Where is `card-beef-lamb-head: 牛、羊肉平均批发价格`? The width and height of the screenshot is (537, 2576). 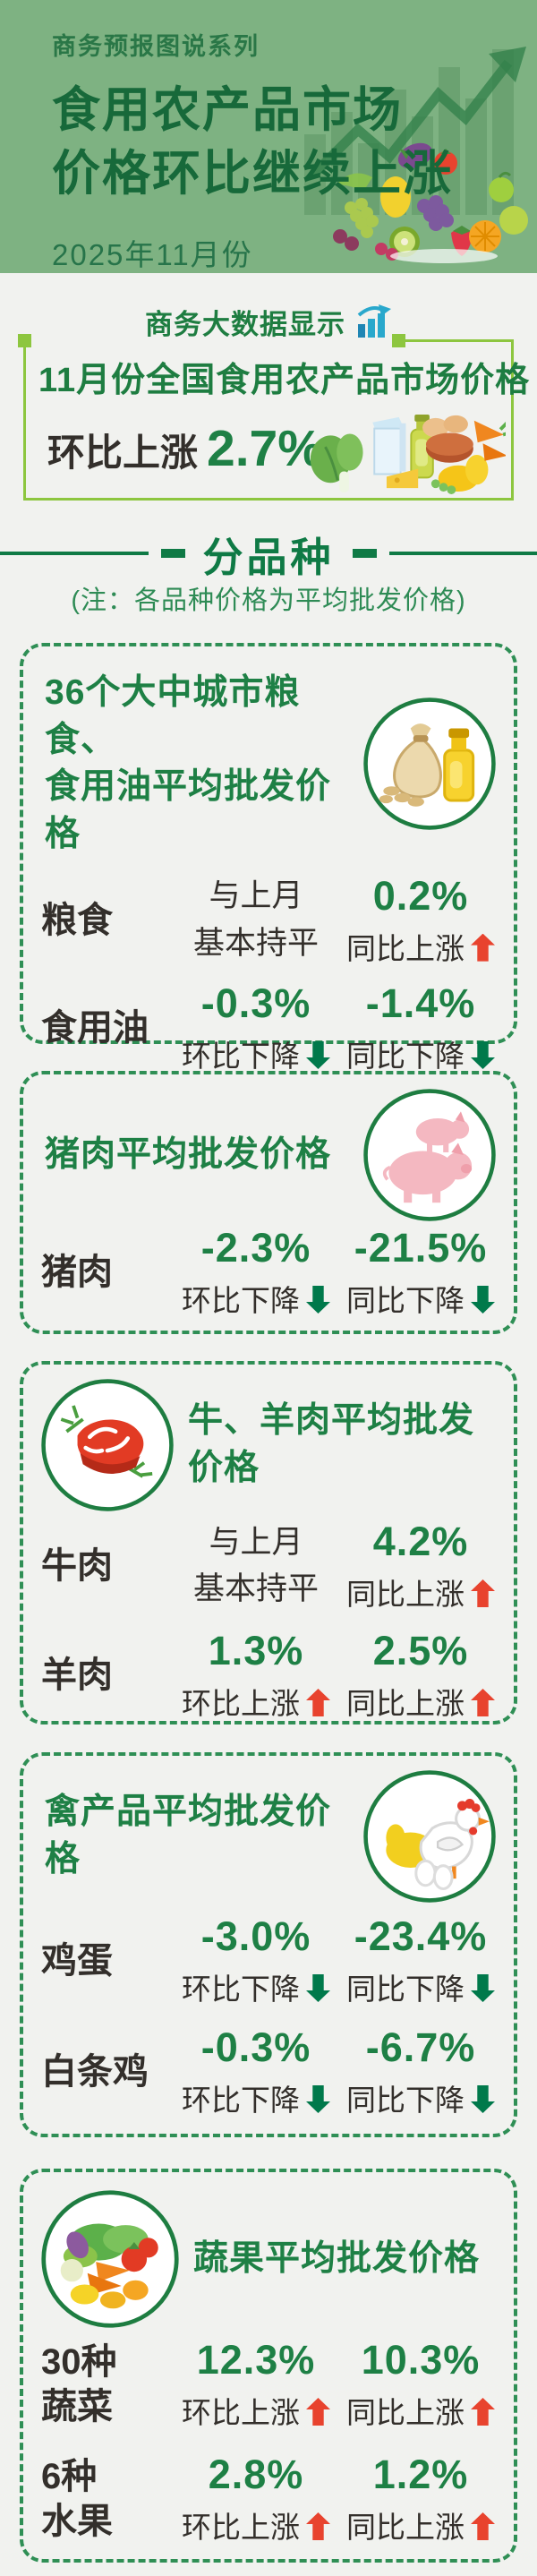 card-beef-lamb-head: 牛、羊肉平均批发价格 is located at coordinates (268, 1439).